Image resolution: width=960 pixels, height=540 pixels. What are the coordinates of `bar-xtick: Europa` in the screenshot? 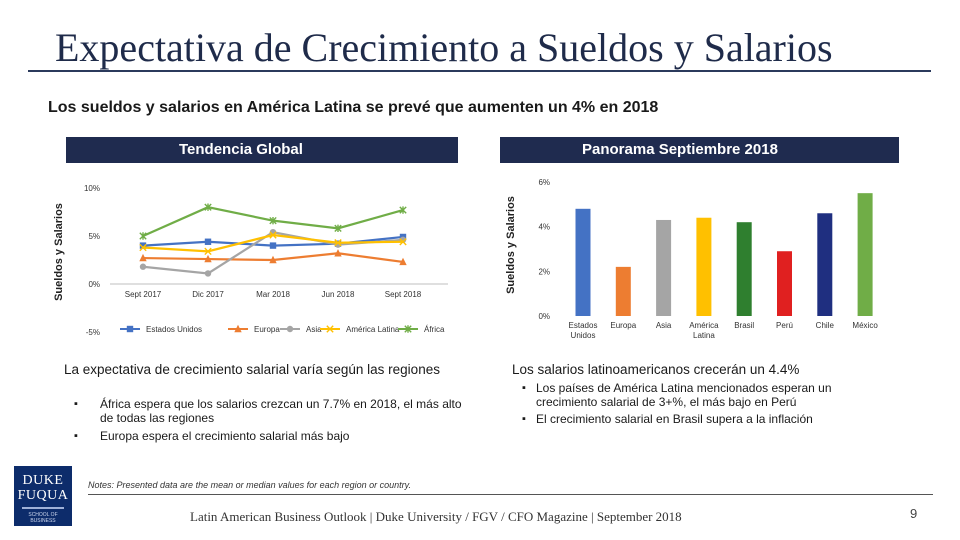 It's located at (623, 325).